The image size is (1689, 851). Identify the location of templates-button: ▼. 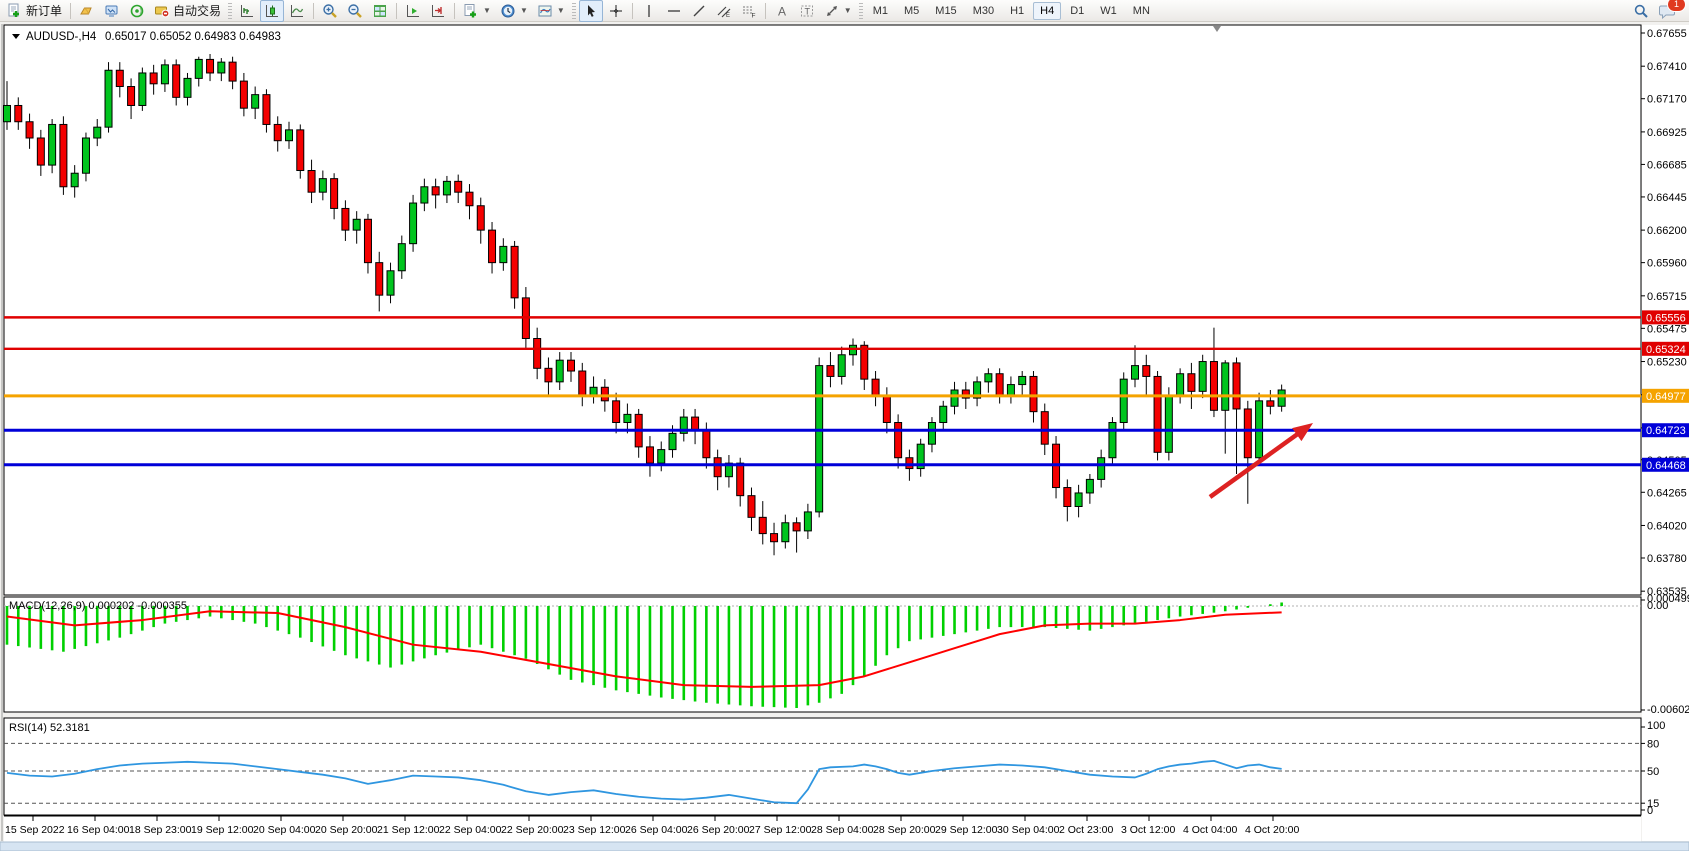
(551, 11).